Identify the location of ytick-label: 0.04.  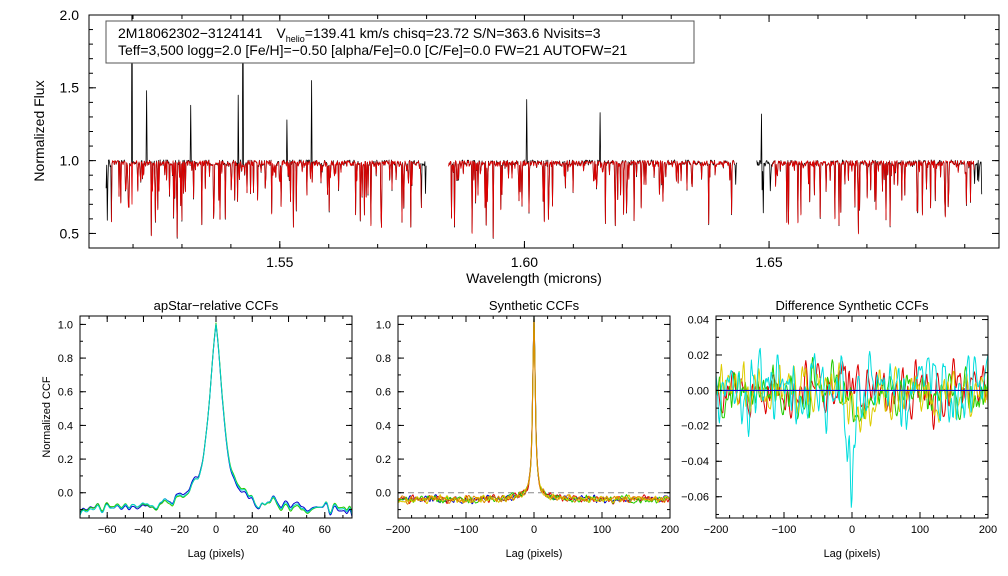
(698, 320).